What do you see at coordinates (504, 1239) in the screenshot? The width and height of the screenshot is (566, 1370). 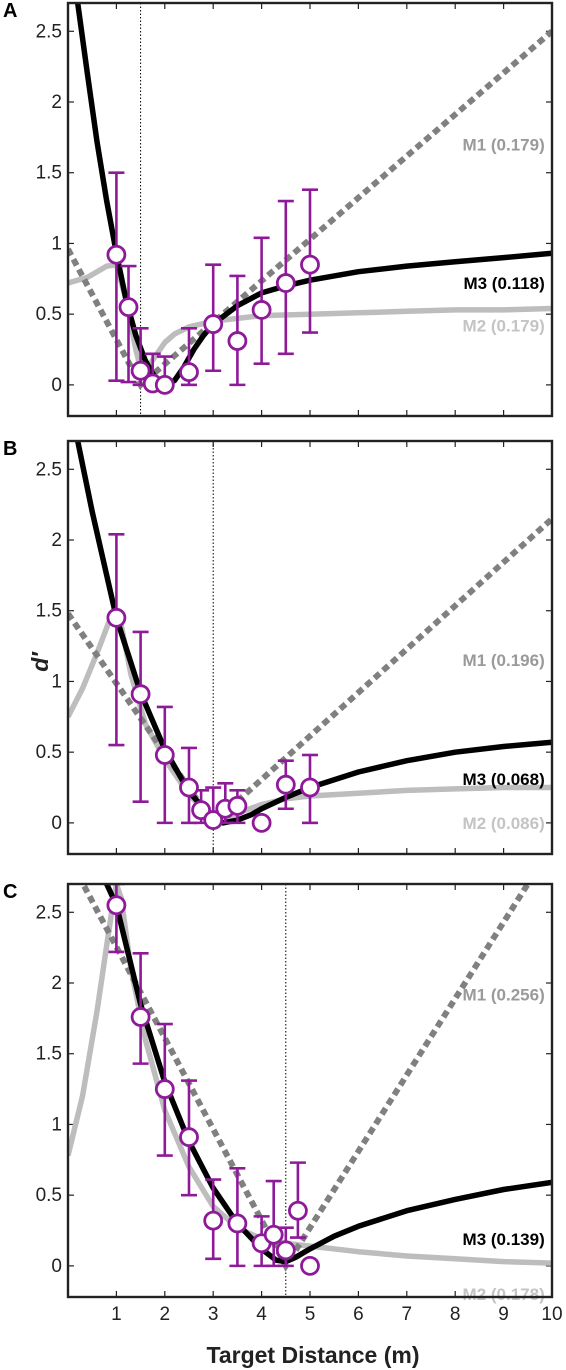 I see `m3-label: M3 (0.139)` at bounding box center [504, 1239].